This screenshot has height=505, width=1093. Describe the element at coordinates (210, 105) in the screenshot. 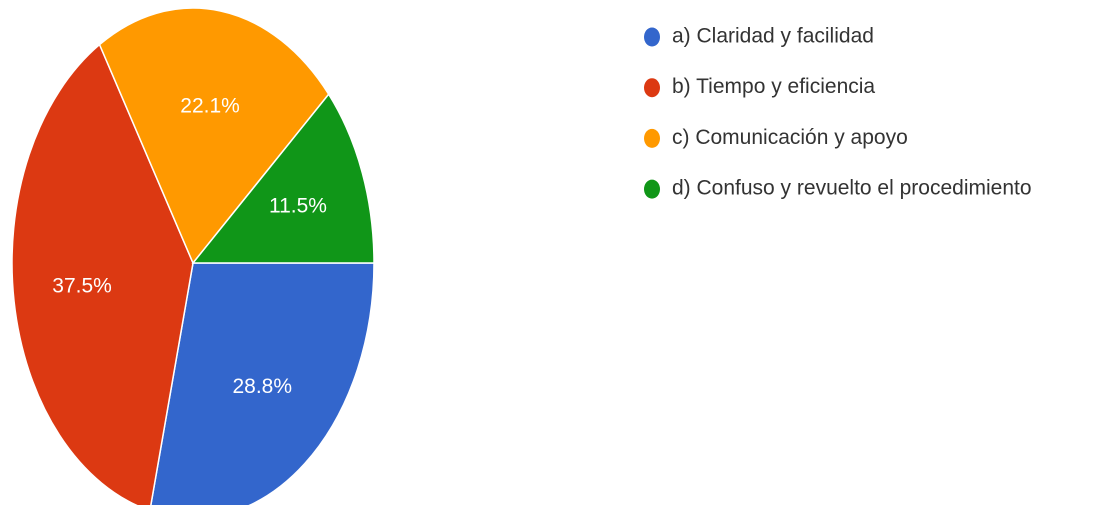

I see `slice-label: 22.1%` at that location.